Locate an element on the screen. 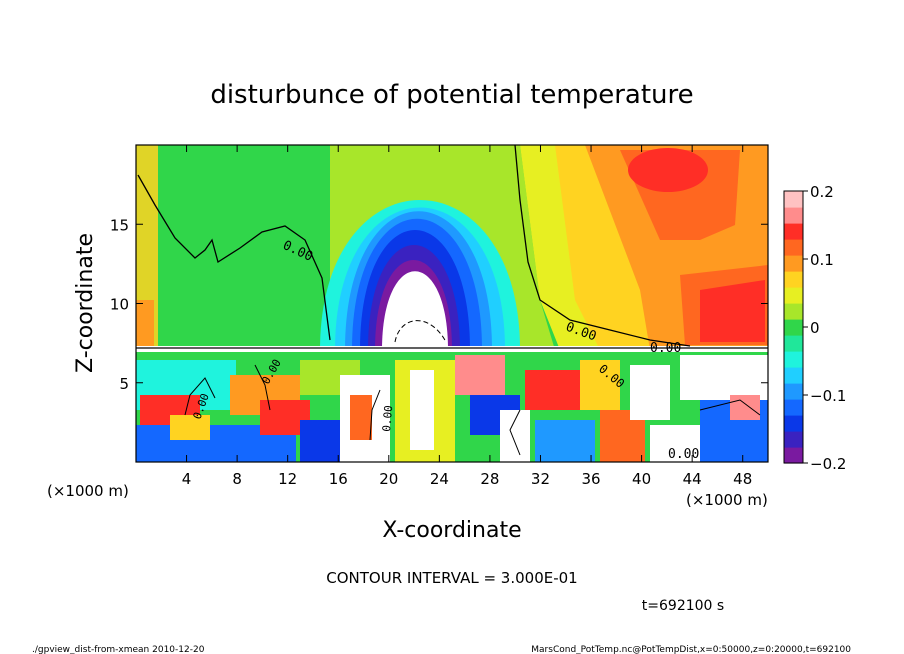  x-axis-label: X-coordinate is located at coordinates (451, 530).